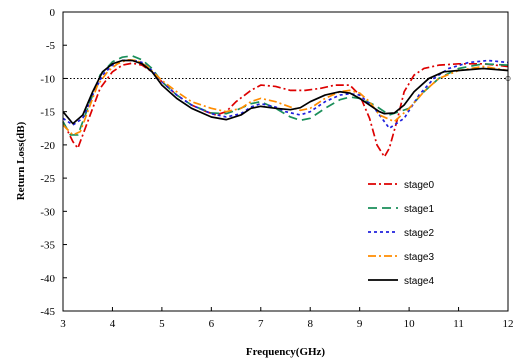 The width and height of the screenshot is (516, 360). What do you see at coordinates (53, 13) in the screenshot?
I see `y-tick-label: 0` at bounding box center [53, 13].